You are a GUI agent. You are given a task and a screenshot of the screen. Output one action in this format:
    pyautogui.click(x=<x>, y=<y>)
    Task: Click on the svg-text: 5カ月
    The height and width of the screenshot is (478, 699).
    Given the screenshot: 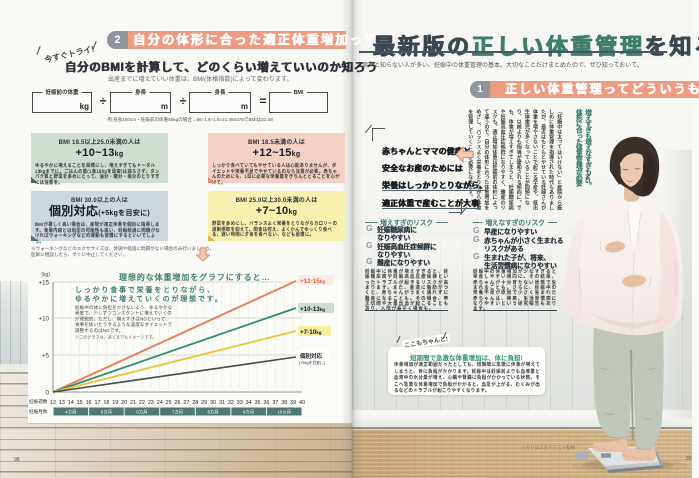 What is the action you would take?
    pyautogui.click(x=106, y=413)
    